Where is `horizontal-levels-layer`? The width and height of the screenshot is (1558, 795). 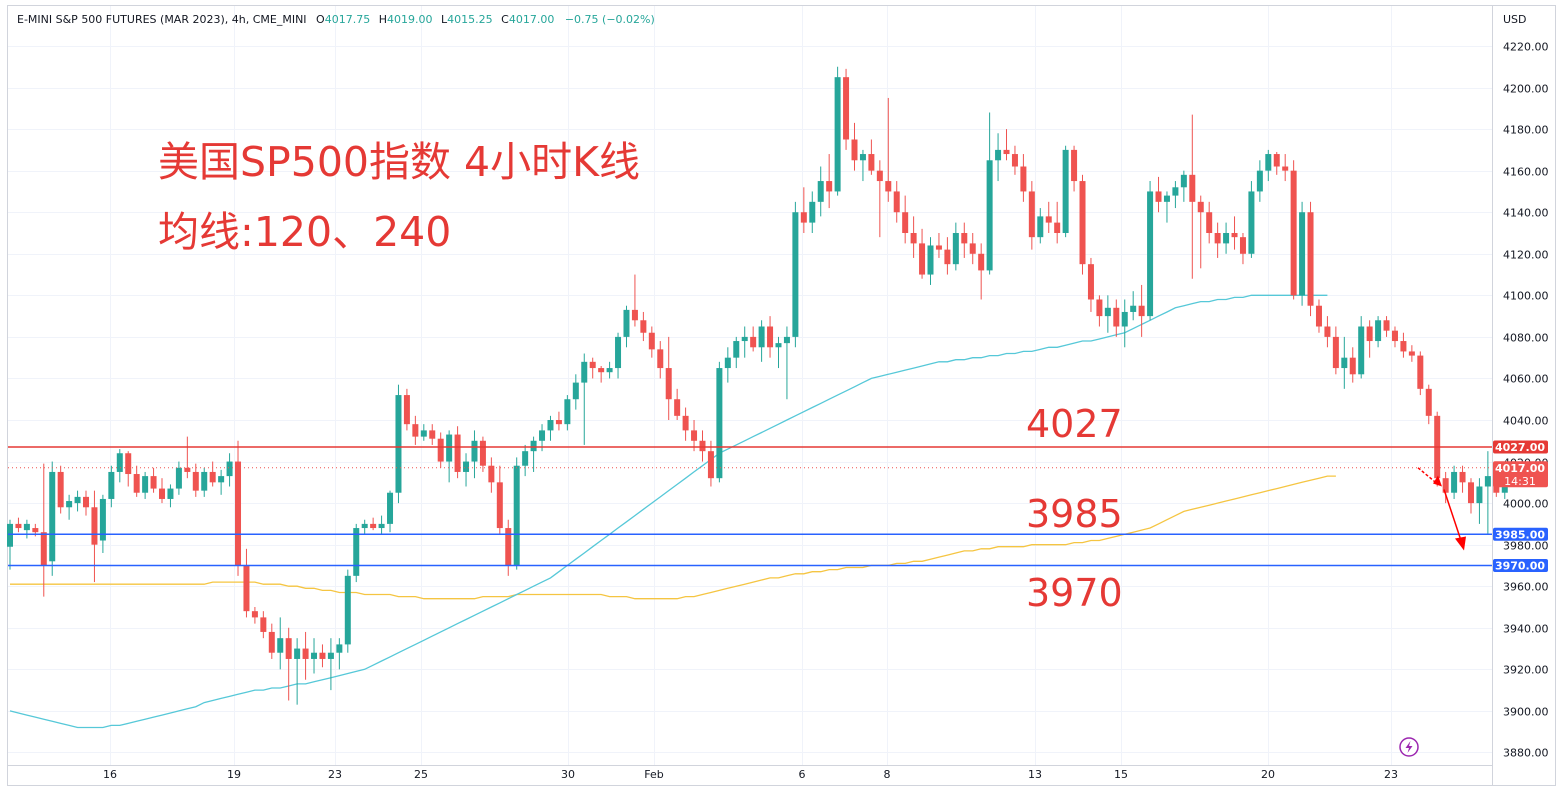
horizontal-levels-layer is located at coordinates (750, 506).